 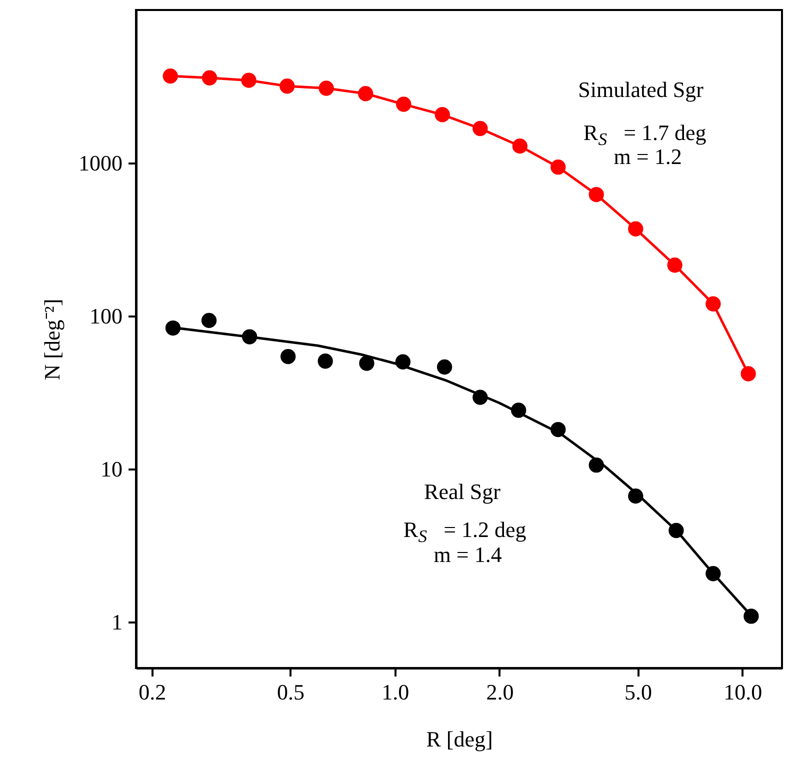 I want to click on x-tick-label: 10.0, so click(x=743, y=692).